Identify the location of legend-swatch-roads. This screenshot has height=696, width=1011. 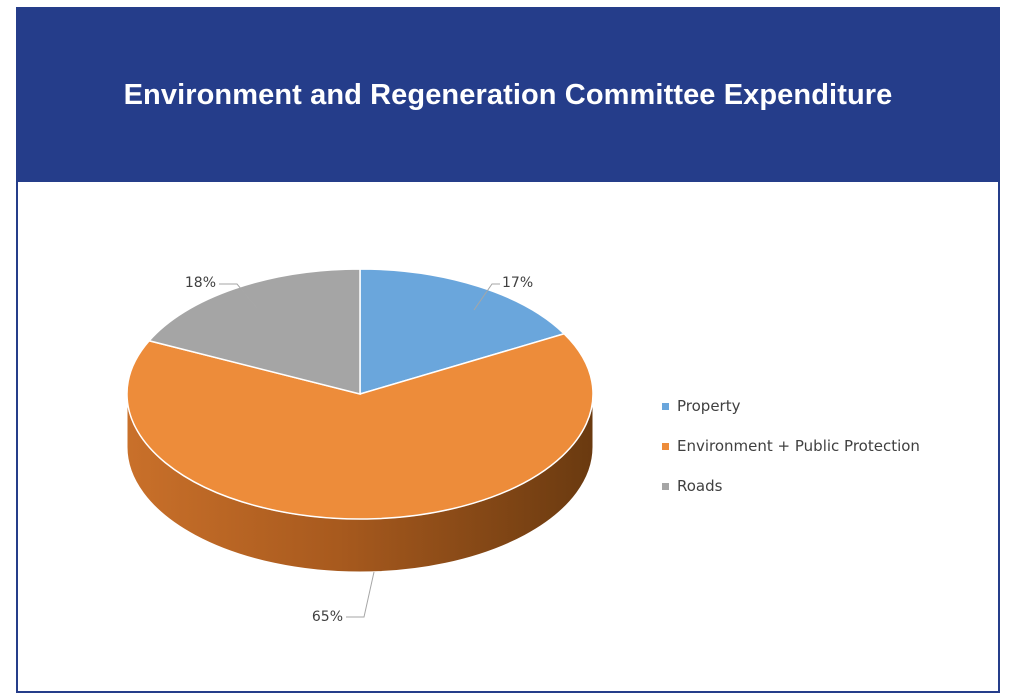
(665, 486).